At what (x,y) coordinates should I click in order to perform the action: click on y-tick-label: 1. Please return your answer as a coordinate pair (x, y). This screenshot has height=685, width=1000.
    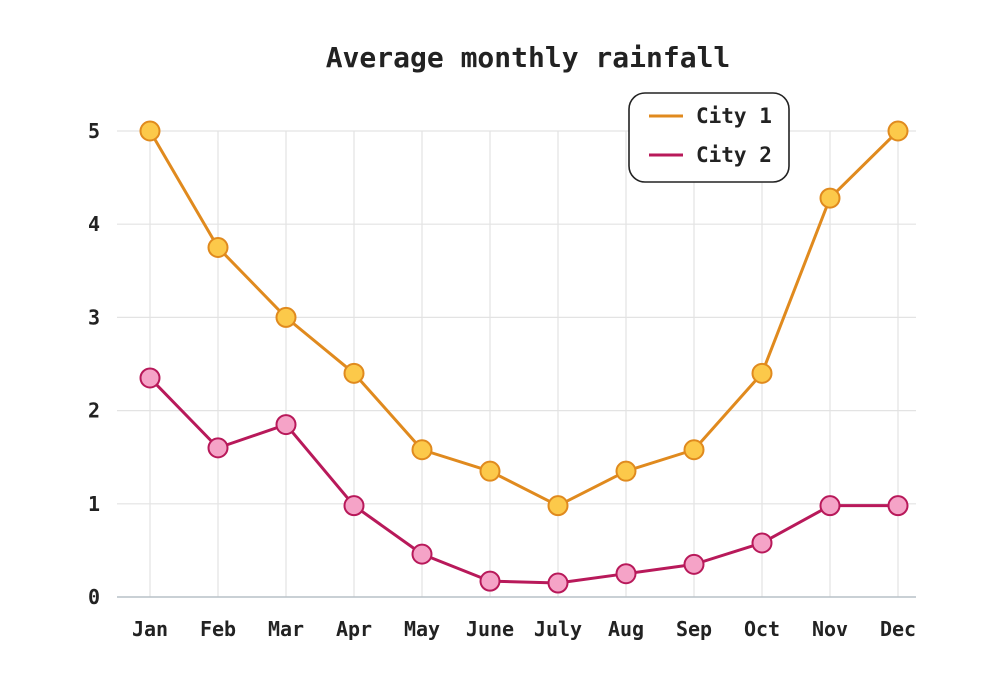
    Looking at the image, I should click on (94, 504).